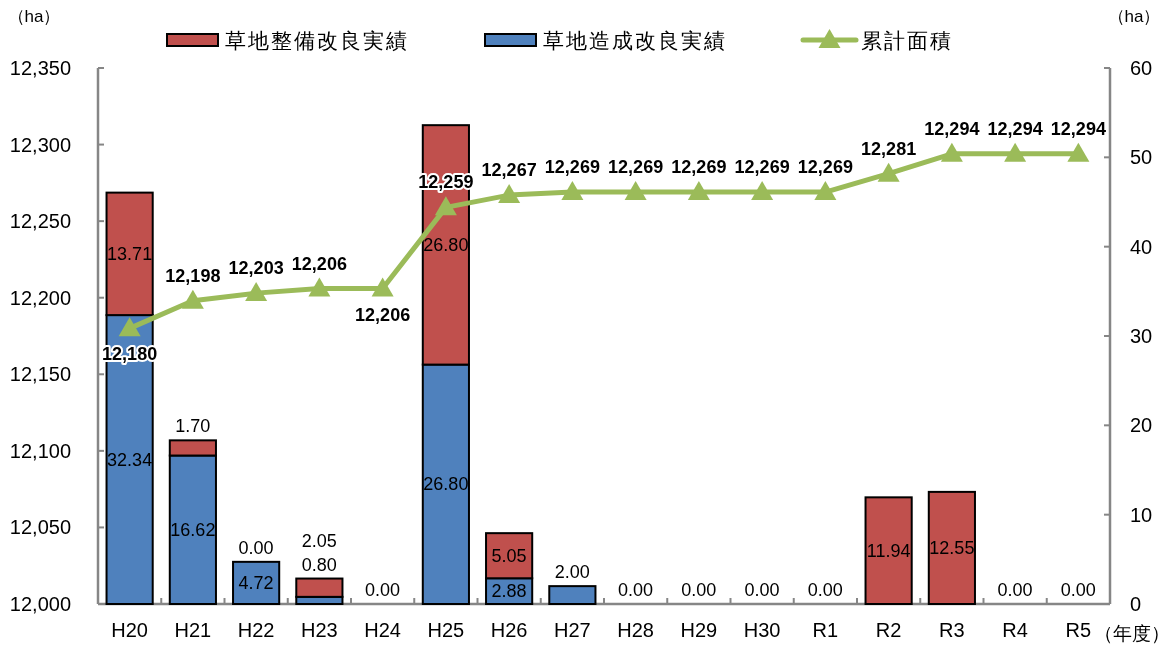 The height and width of the screenshot is (646, 1168). What do you see at coordinates (1141, 157) in the screenshot?
I see `y2-tick-label: 50` at bounding box center [1141, 157].